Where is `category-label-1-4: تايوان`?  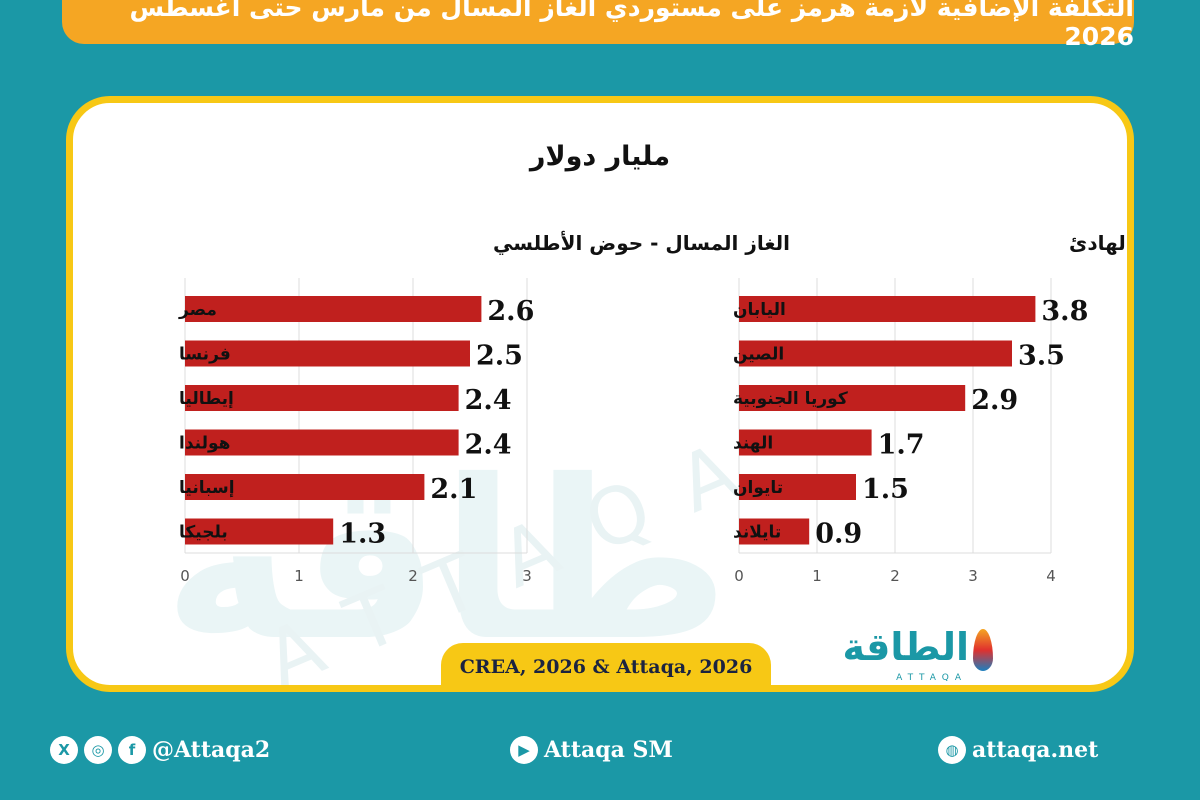
category-label-1-4: تايوان is located at coordinates (758, 488).